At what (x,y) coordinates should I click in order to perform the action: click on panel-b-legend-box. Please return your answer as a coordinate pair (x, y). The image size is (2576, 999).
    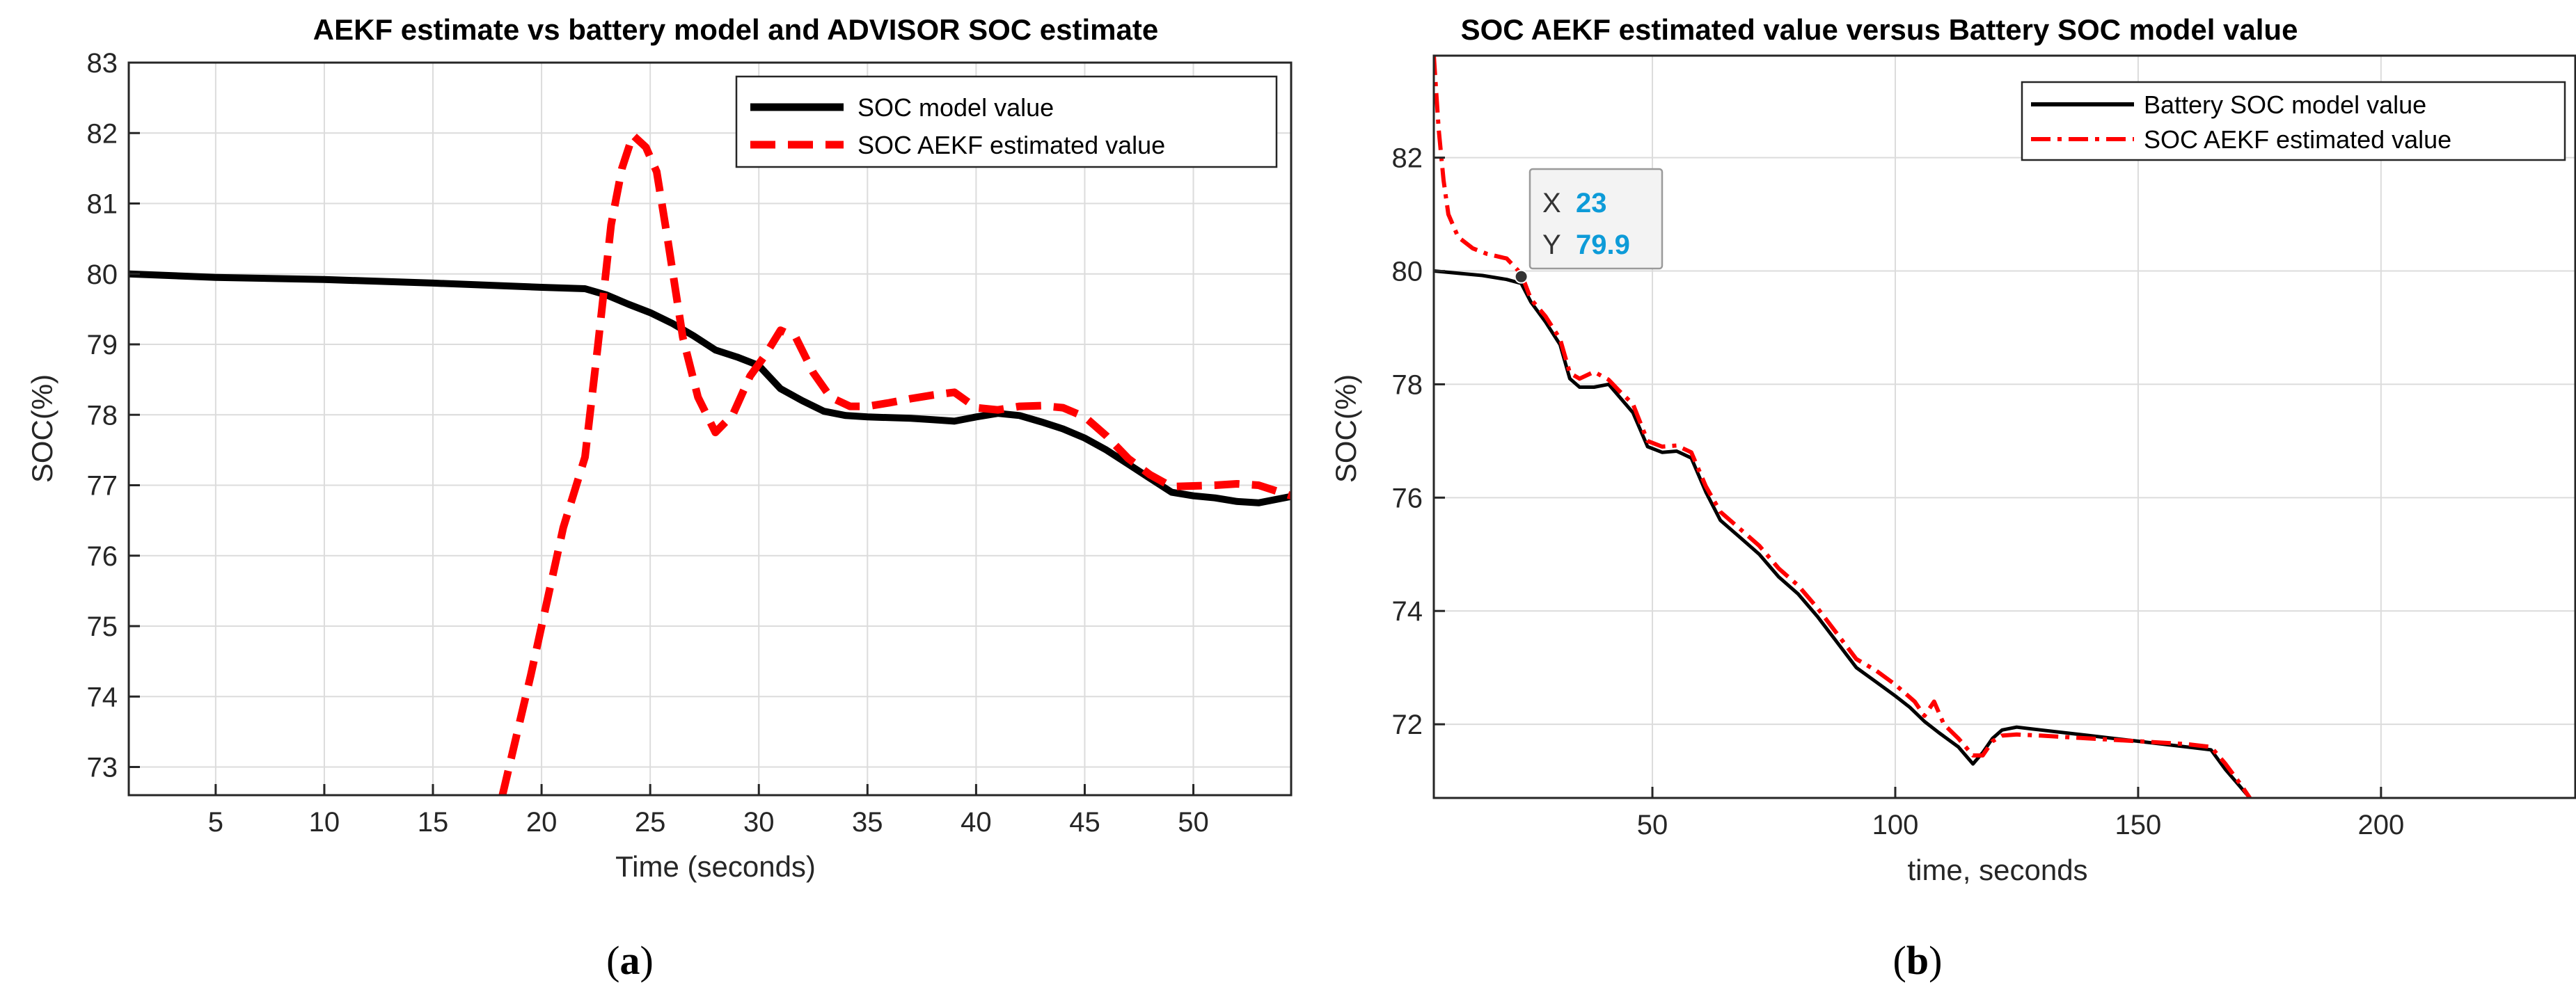
    Looking at the image, I should click on (2293, 121).